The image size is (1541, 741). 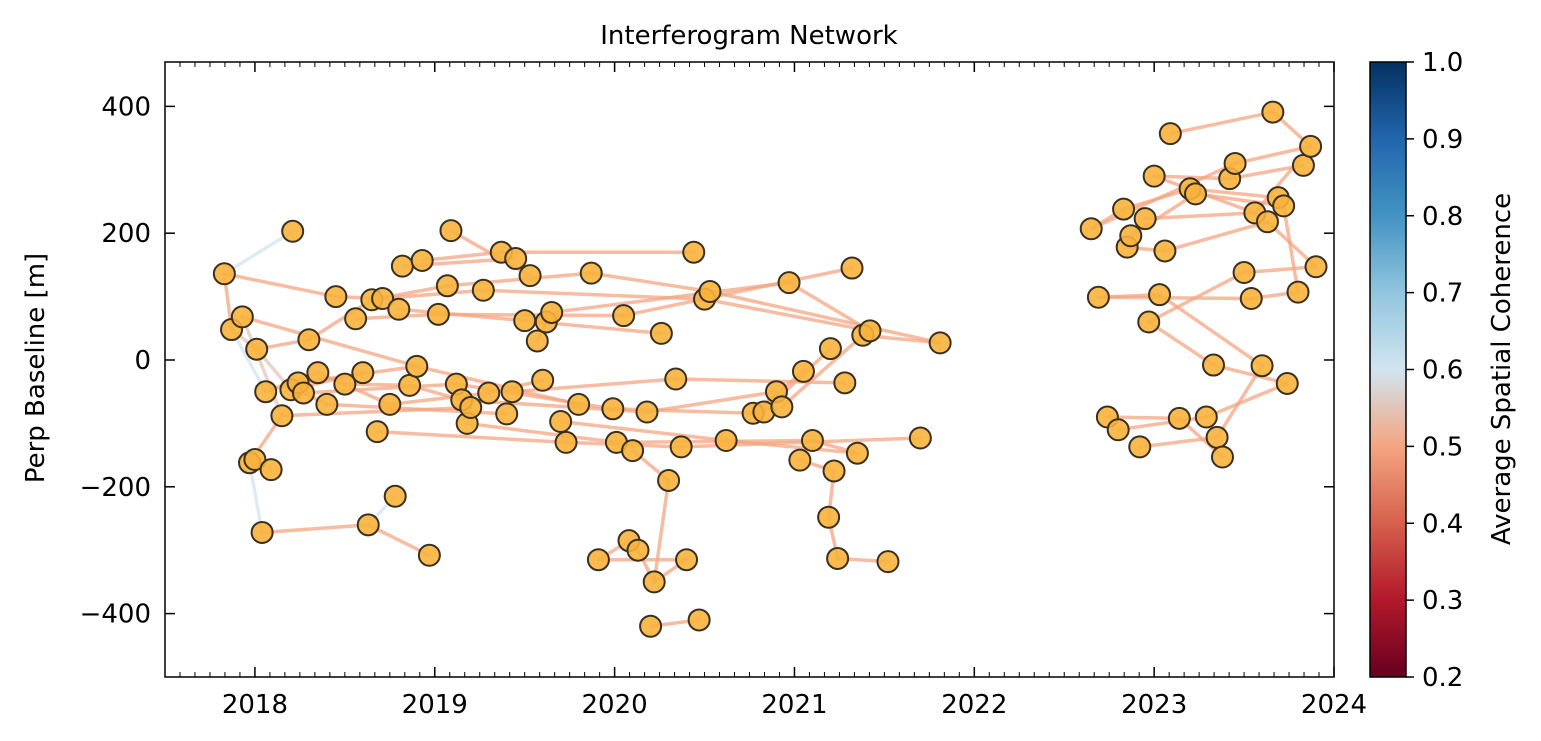 I want to click on y-tick-label: 200, so click(x=126, y=234).